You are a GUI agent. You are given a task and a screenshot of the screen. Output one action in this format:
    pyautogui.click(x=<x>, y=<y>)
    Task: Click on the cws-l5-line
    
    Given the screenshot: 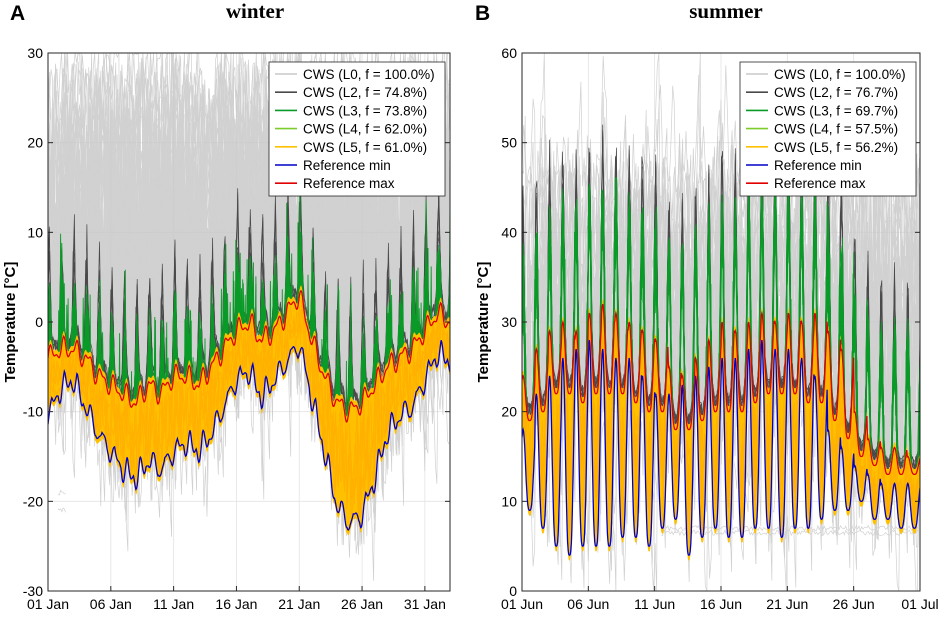 What is the action you would take?
    pyautogui.click(x=249, y=400)
    